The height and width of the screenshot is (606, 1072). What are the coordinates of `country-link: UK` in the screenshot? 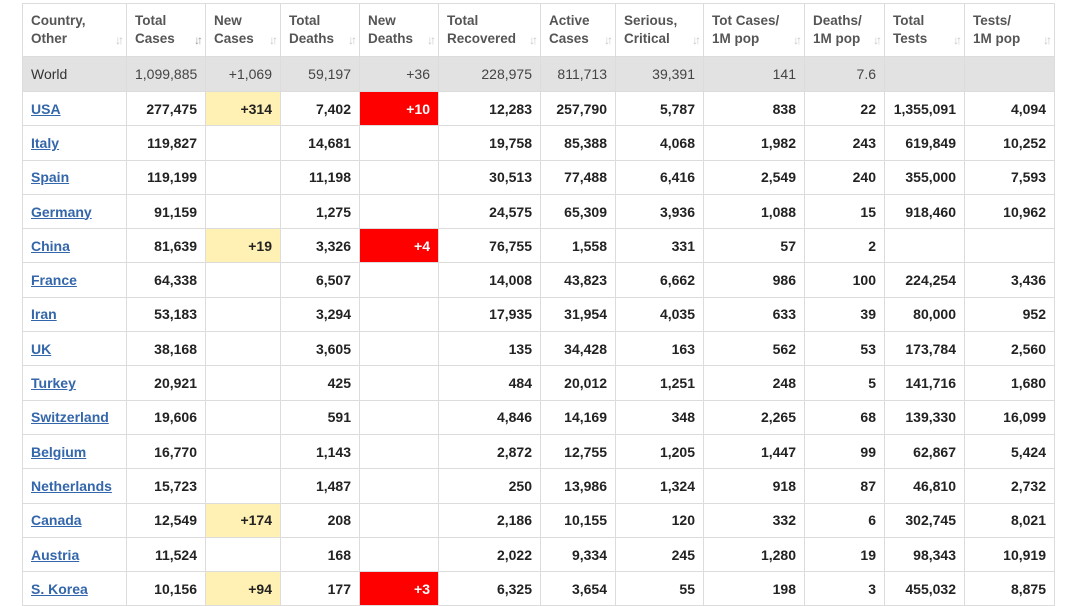 It's located at (41, 348).